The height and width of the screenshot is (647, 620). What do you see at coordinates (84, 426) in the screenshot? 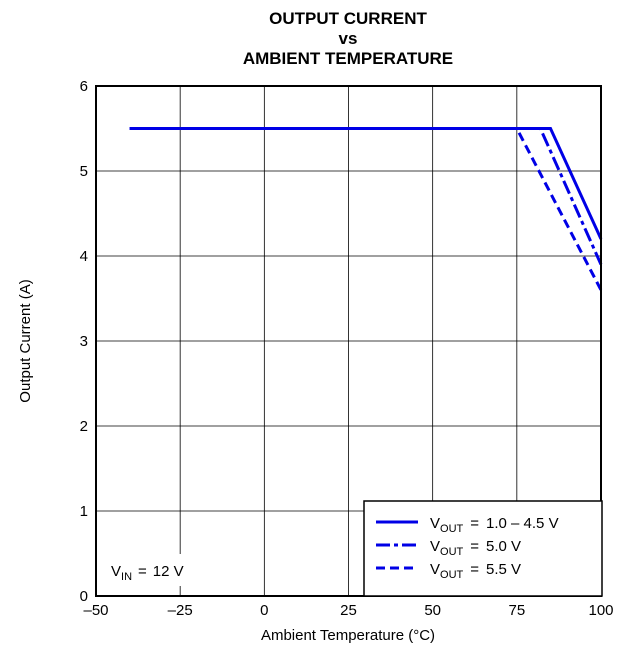
I see `y-tick-label: 2` at bounding box center [84, 426].